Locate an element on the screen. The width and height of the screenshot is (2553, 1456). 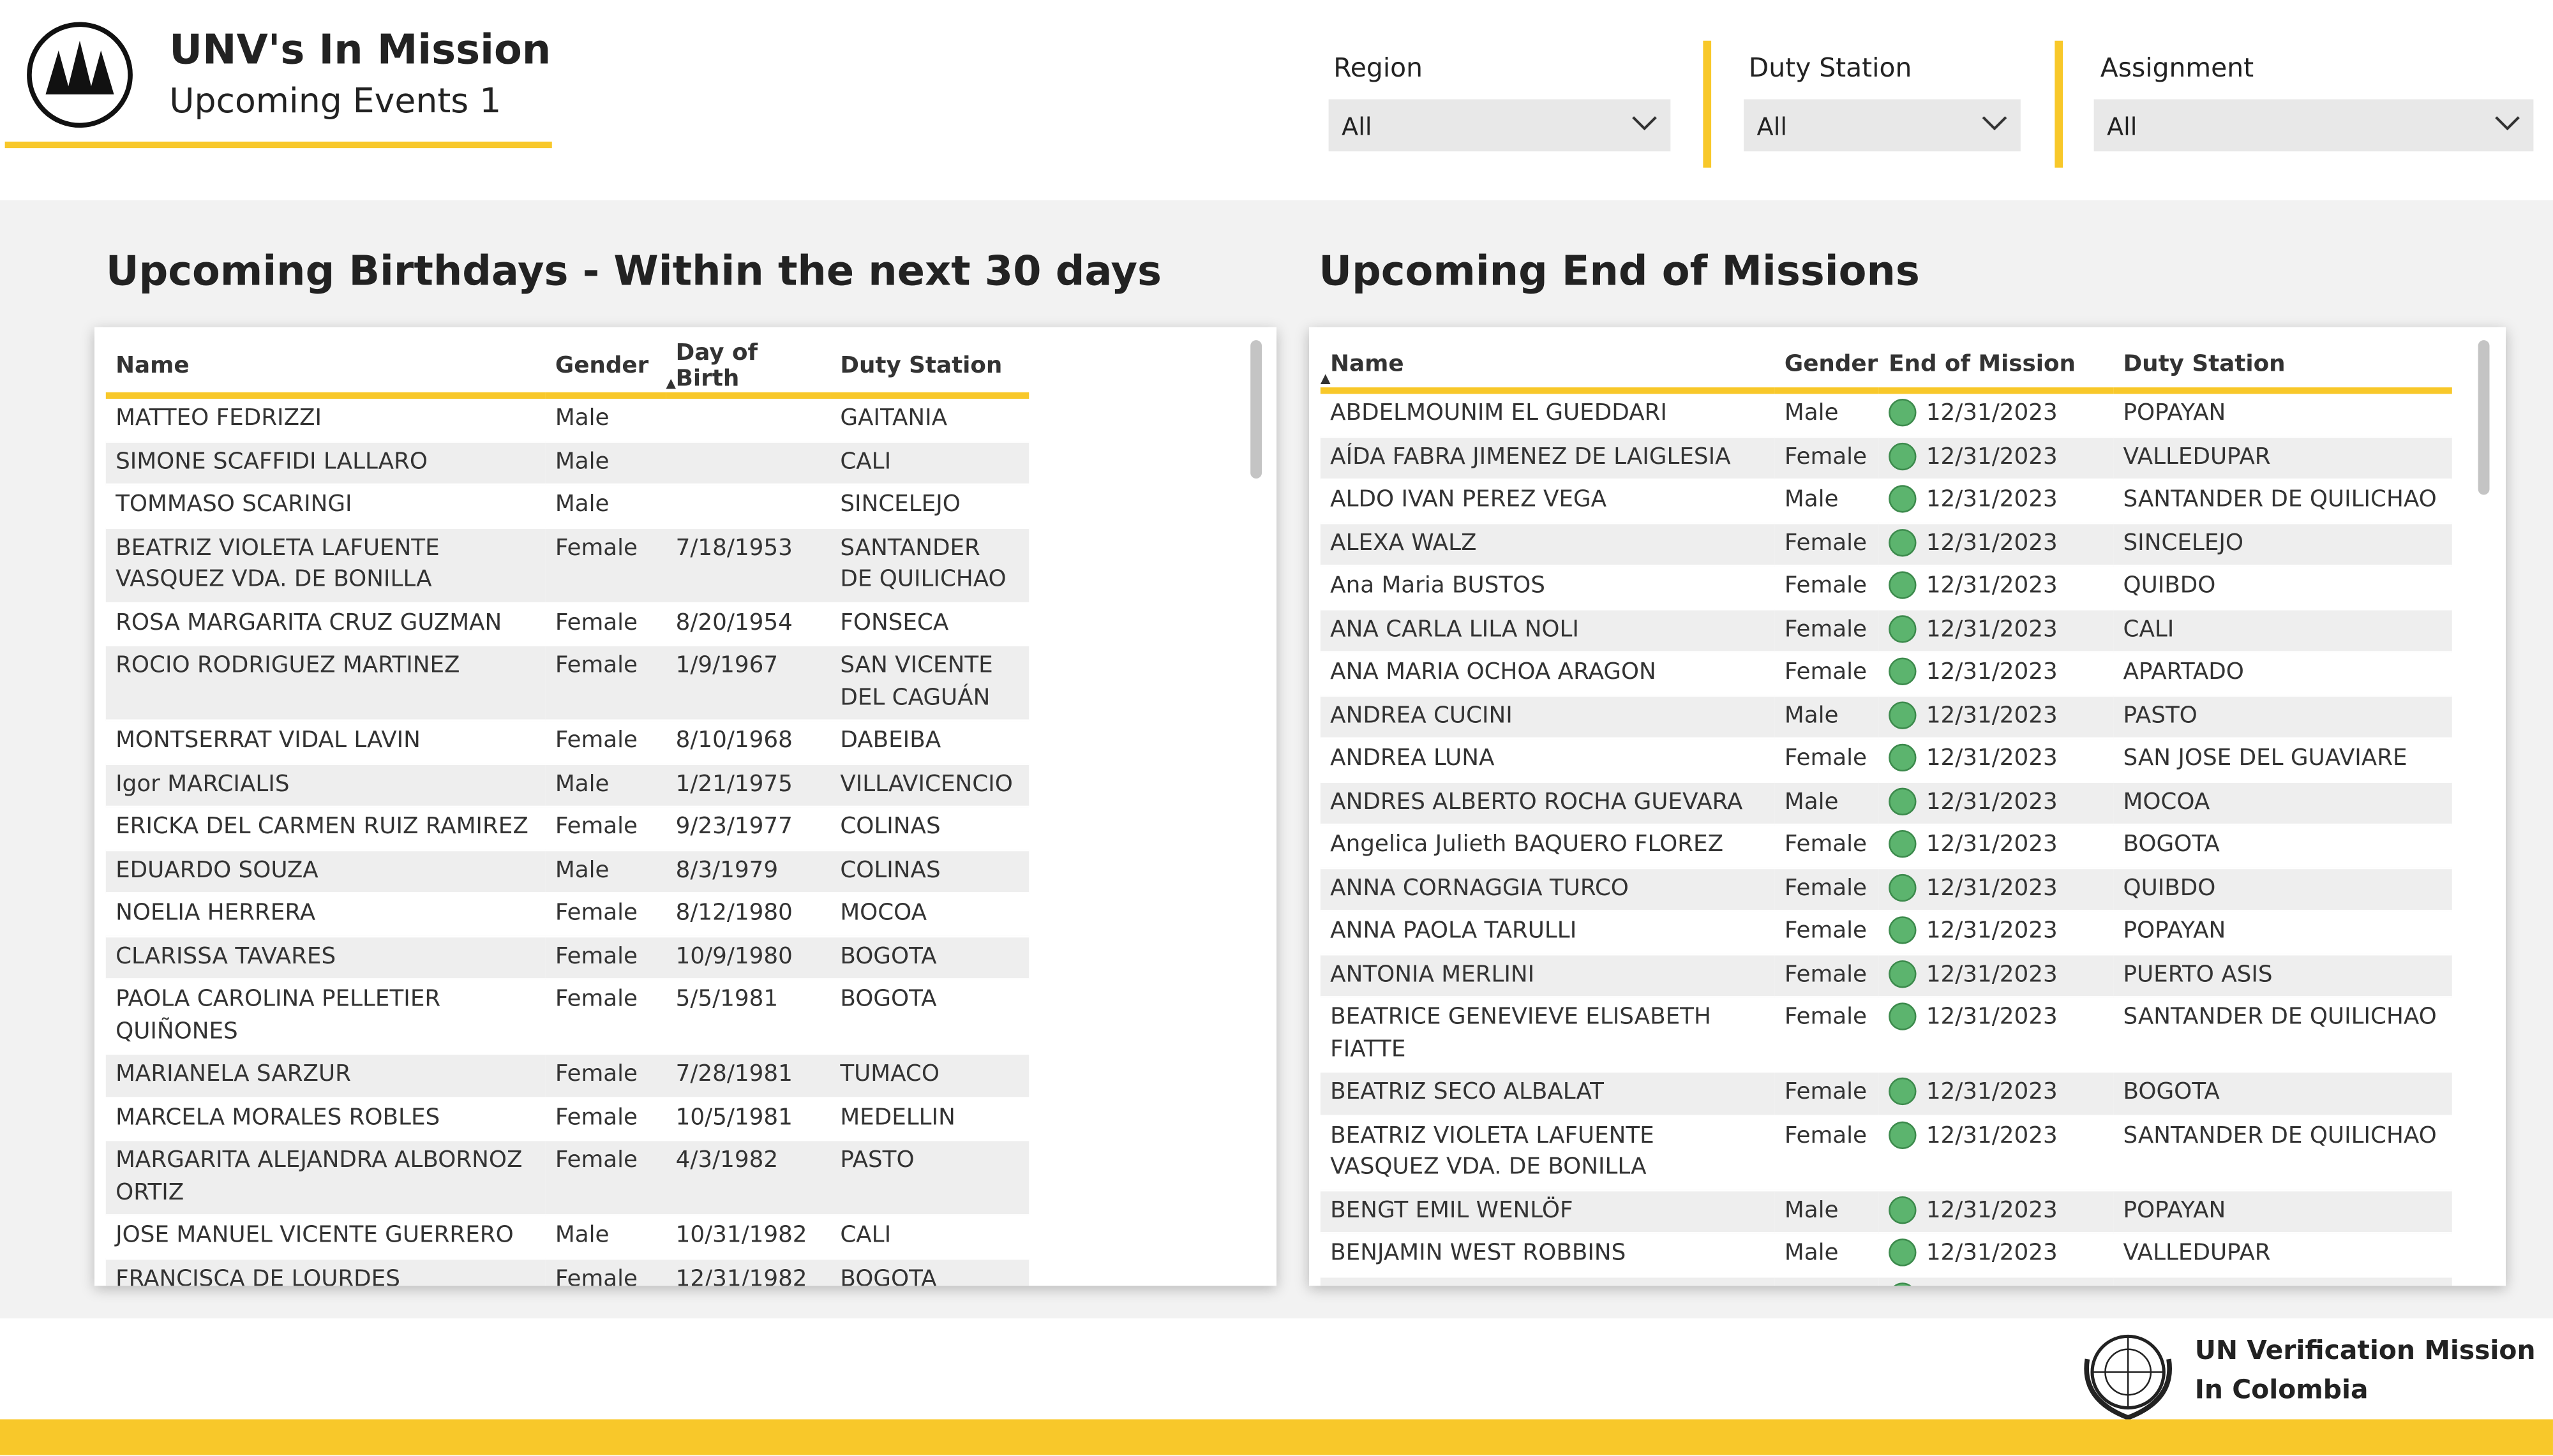
cell: TOMMASO SCARINGI is located at coordinates (325, 506).